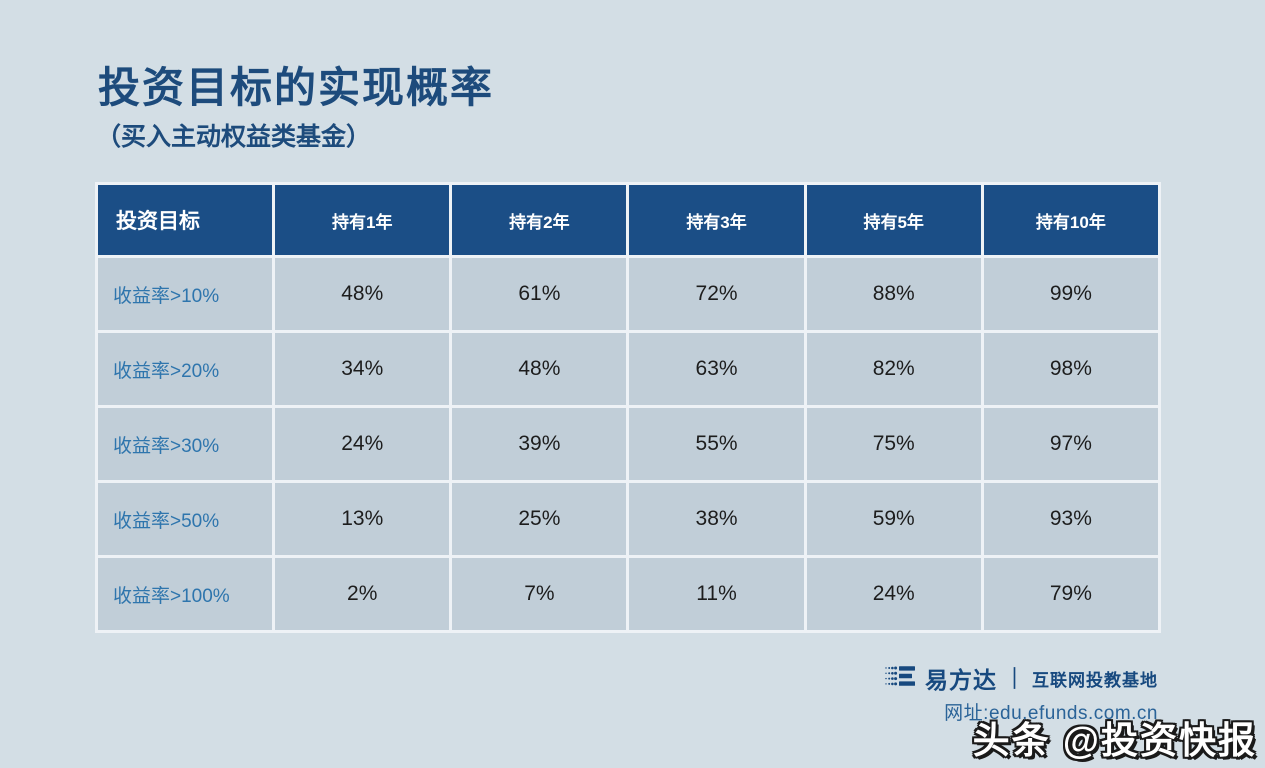  Describe the element at coordinates (539, 519) in the screenshot. I see `table-cell: 25%` at that location.